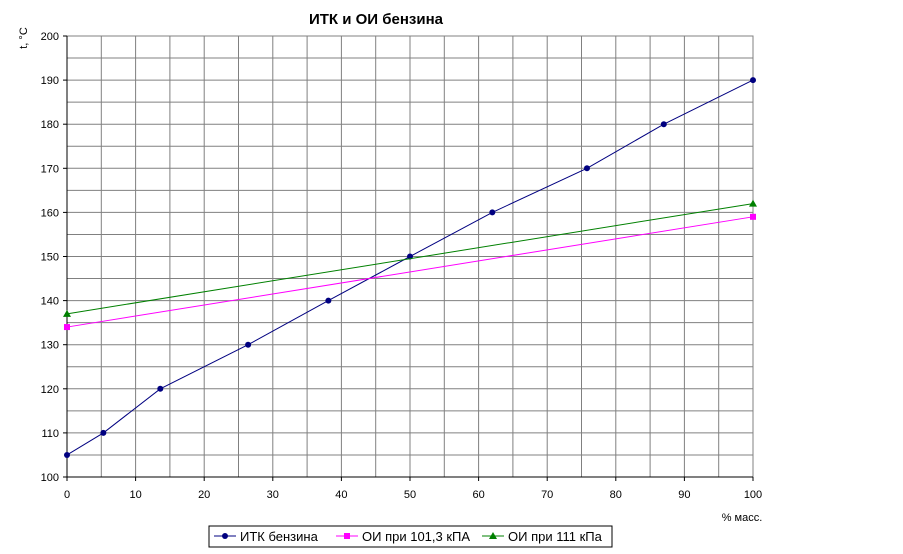  What do you see at coordinates (50, 37) in the screenshot?
I see `y-tick-label: 200` at bounding box center [50, 37].